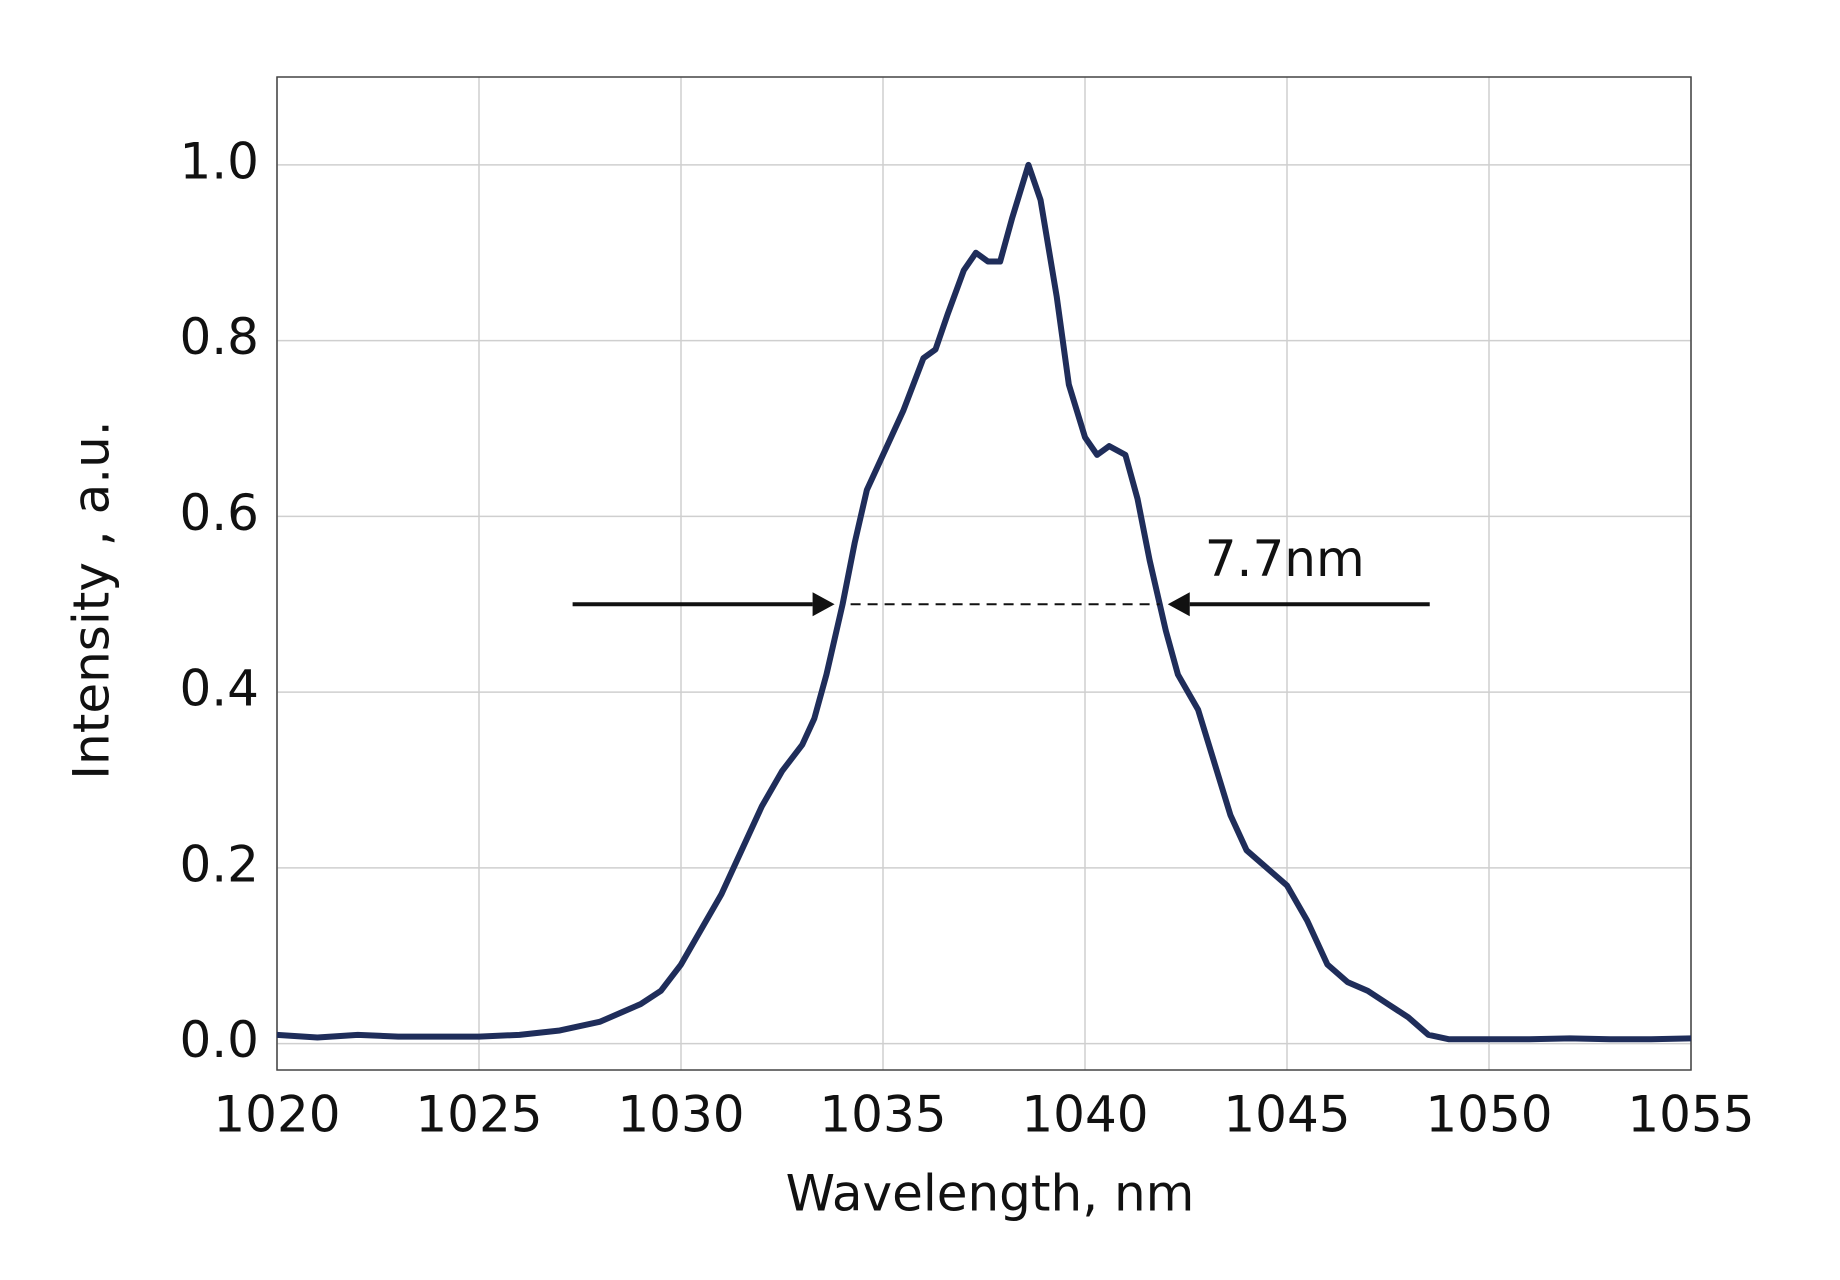 The width and height of the screenshot is (1840, 1280). What do you see at coordinates (882, 1115) in the screenshot?
I see `x-tick-label: 1035` at bounding box center [882, 1115].